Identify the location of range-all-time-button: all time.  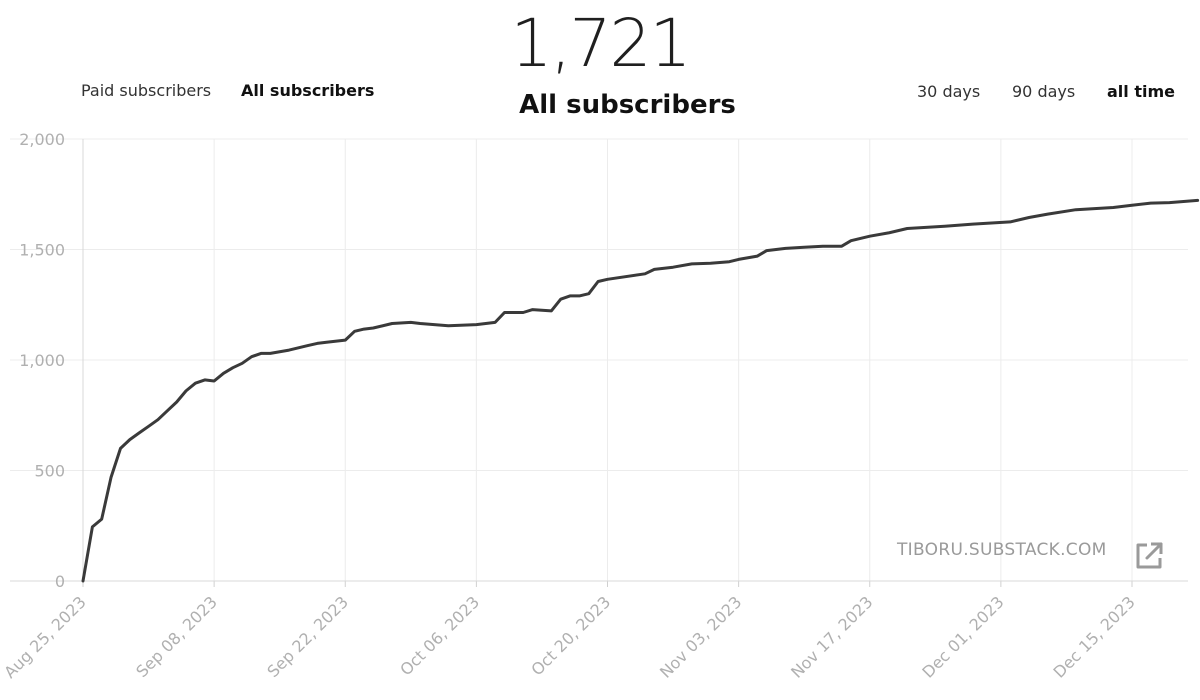
(1141, 91).